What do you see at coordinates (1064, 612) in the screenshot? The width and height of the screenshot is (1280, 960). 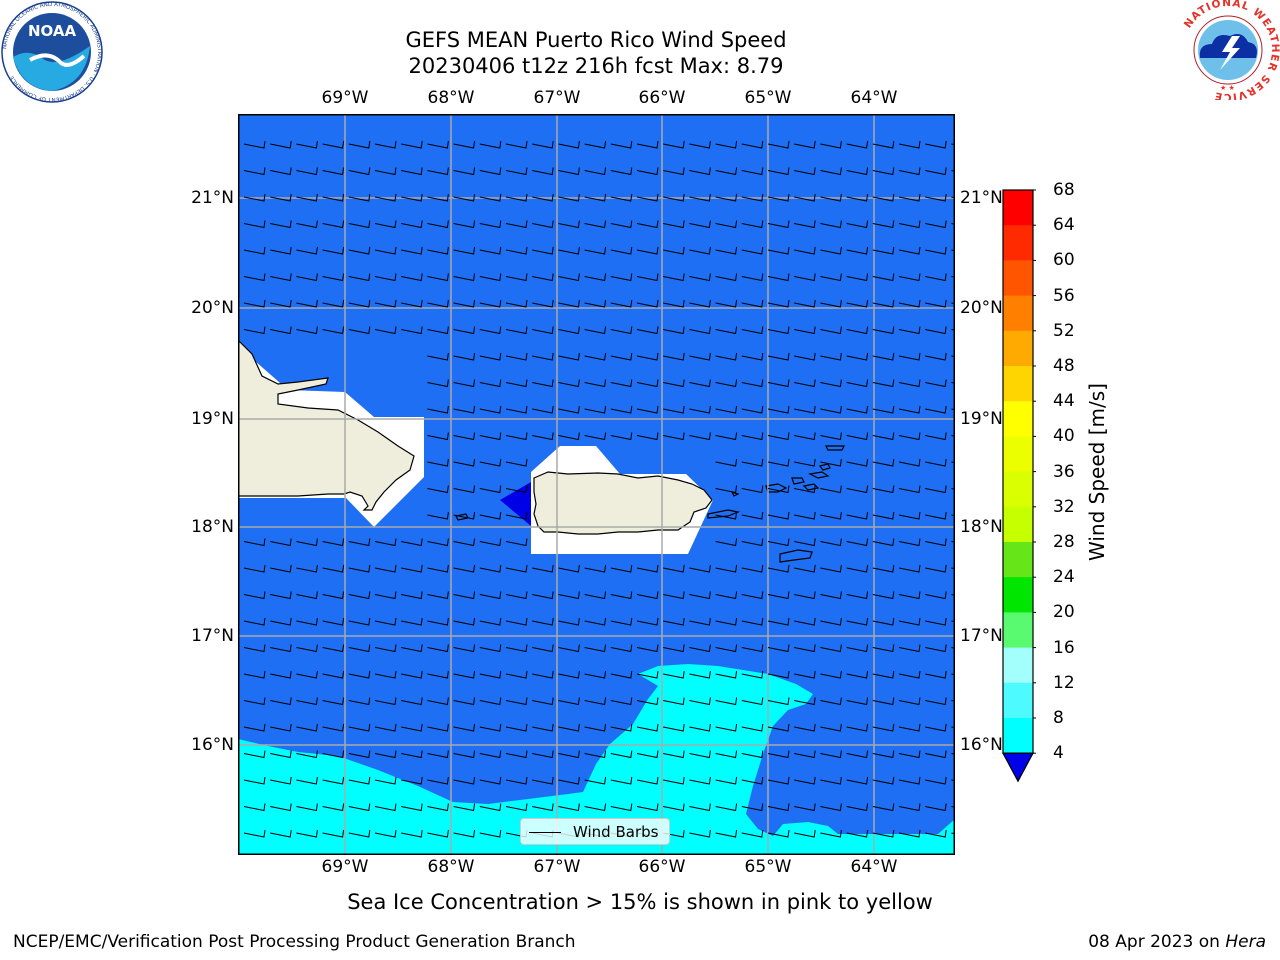 I see `colorbar-tick-label: 20` at bounding box center [1064, 612].